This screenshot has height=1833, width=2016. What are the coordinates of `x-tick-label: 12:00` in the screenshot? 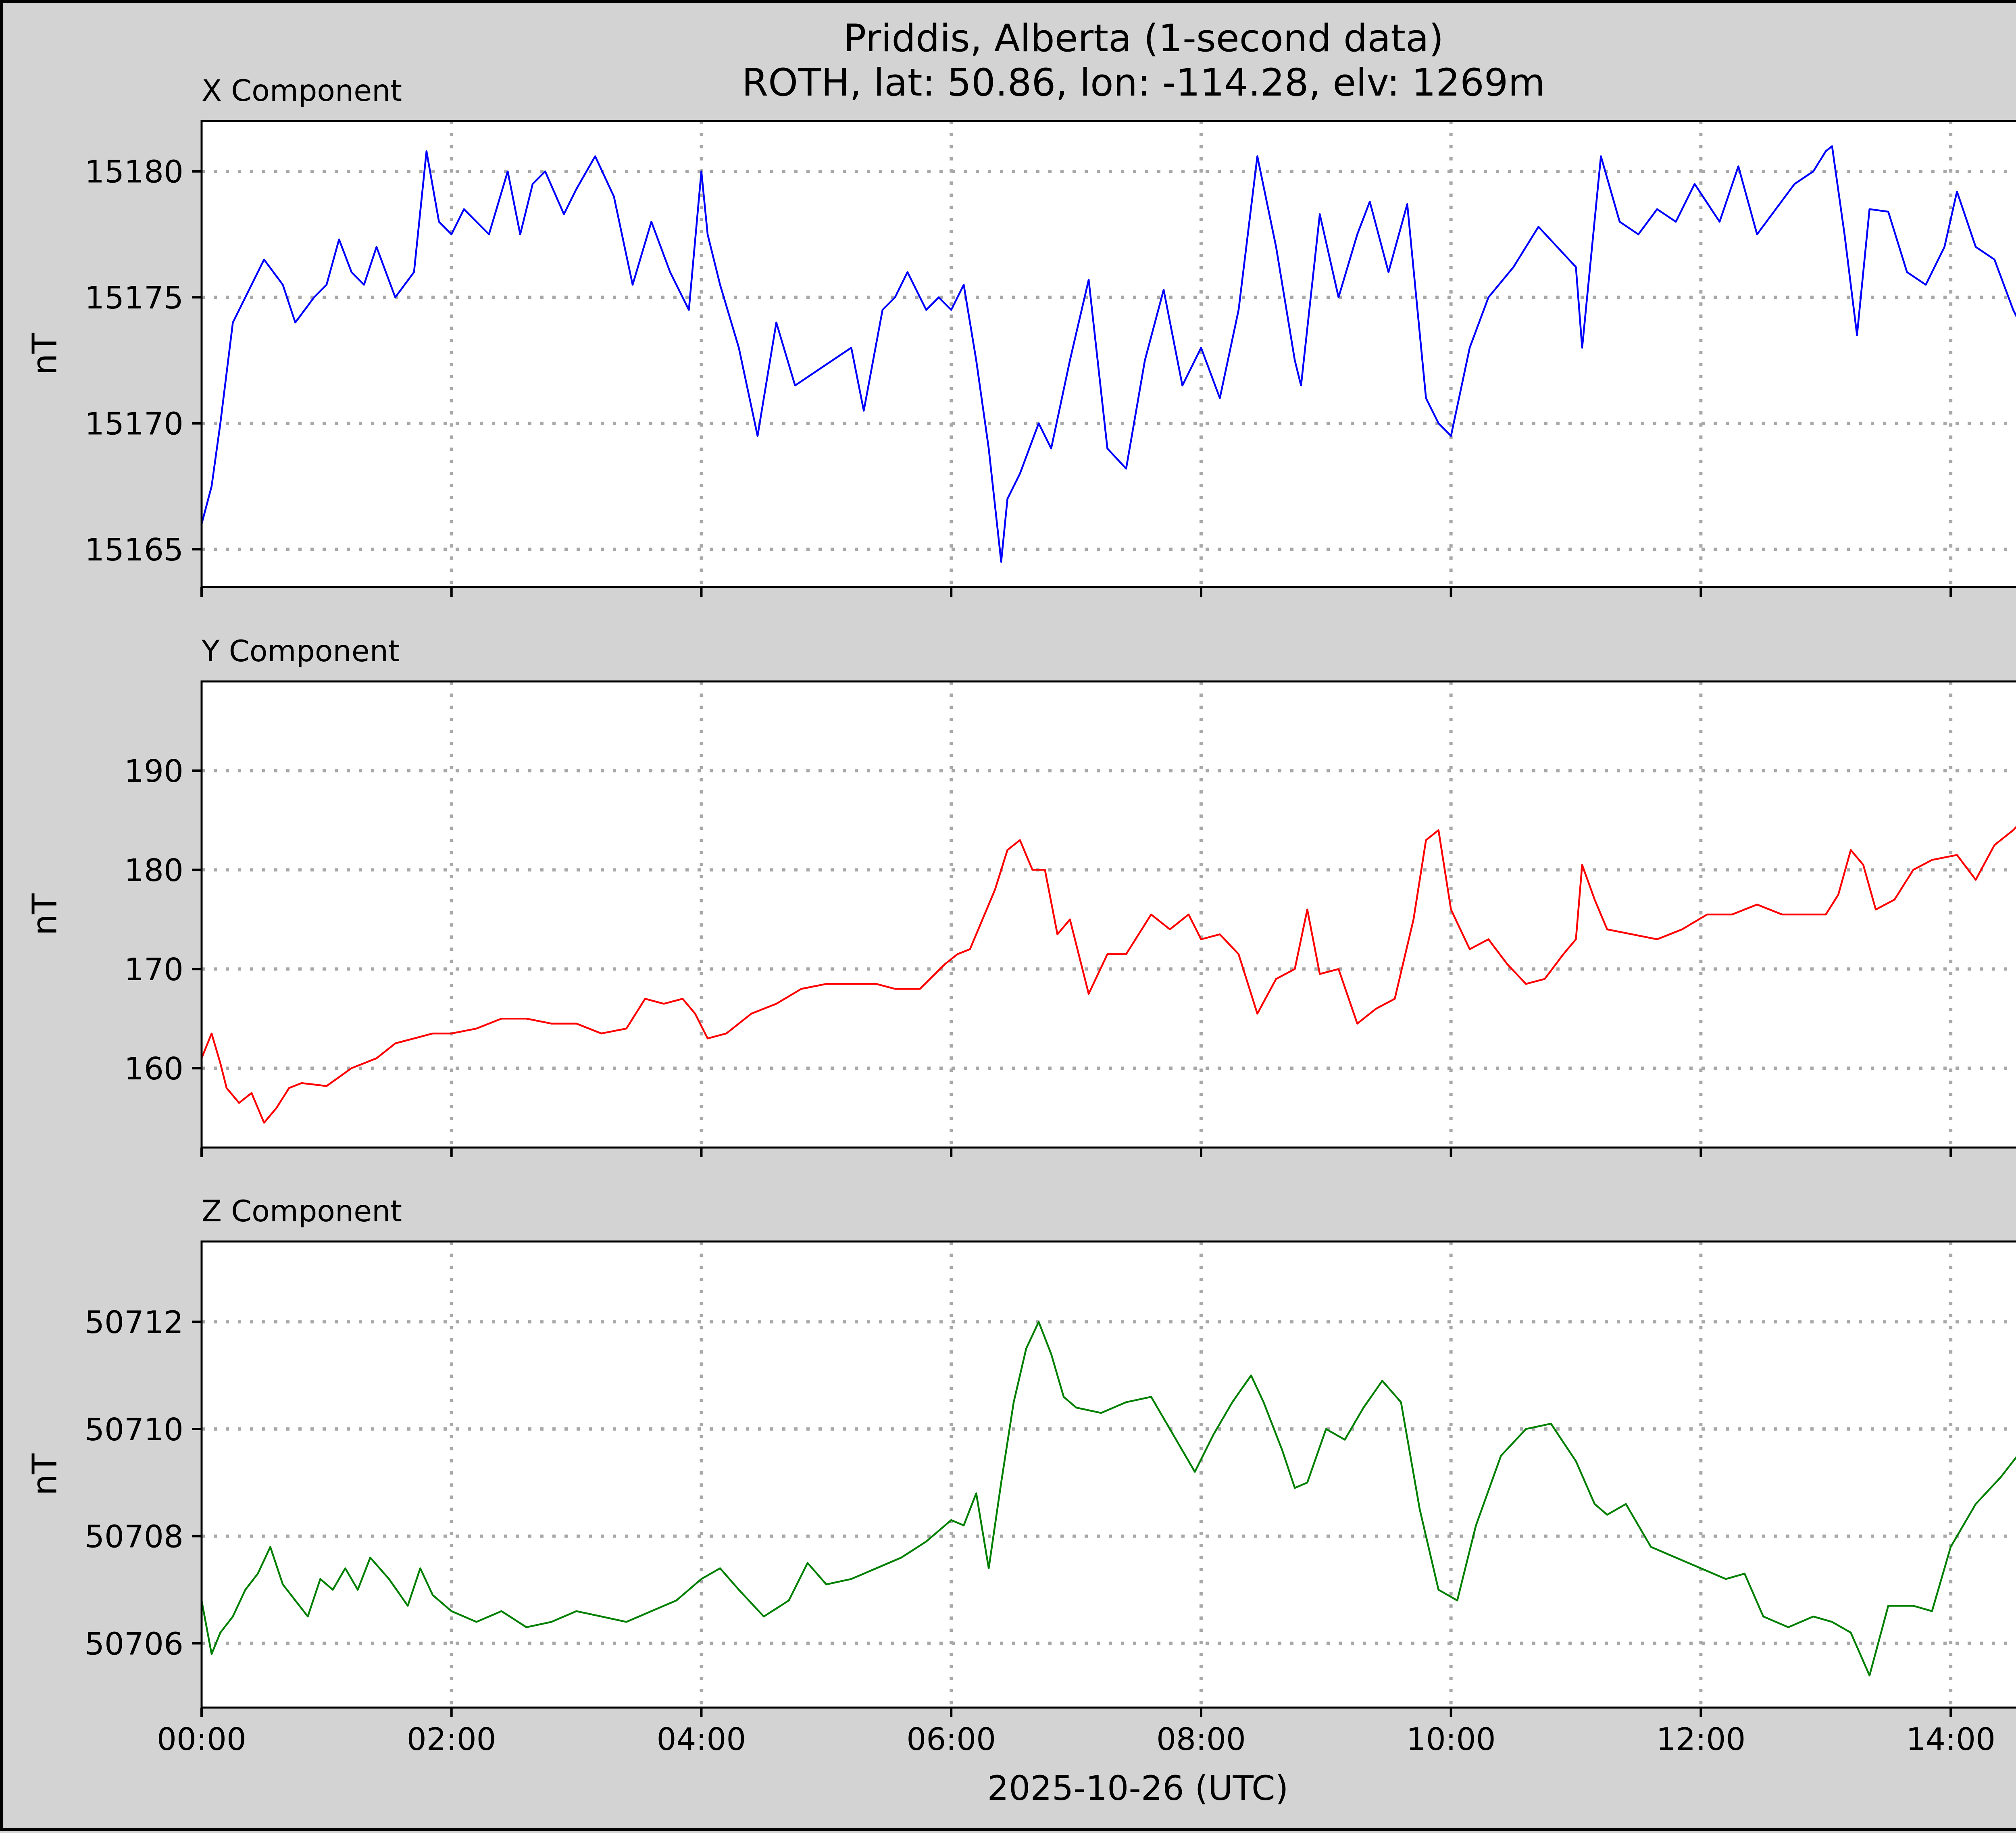 It's located at (1700, 1740).